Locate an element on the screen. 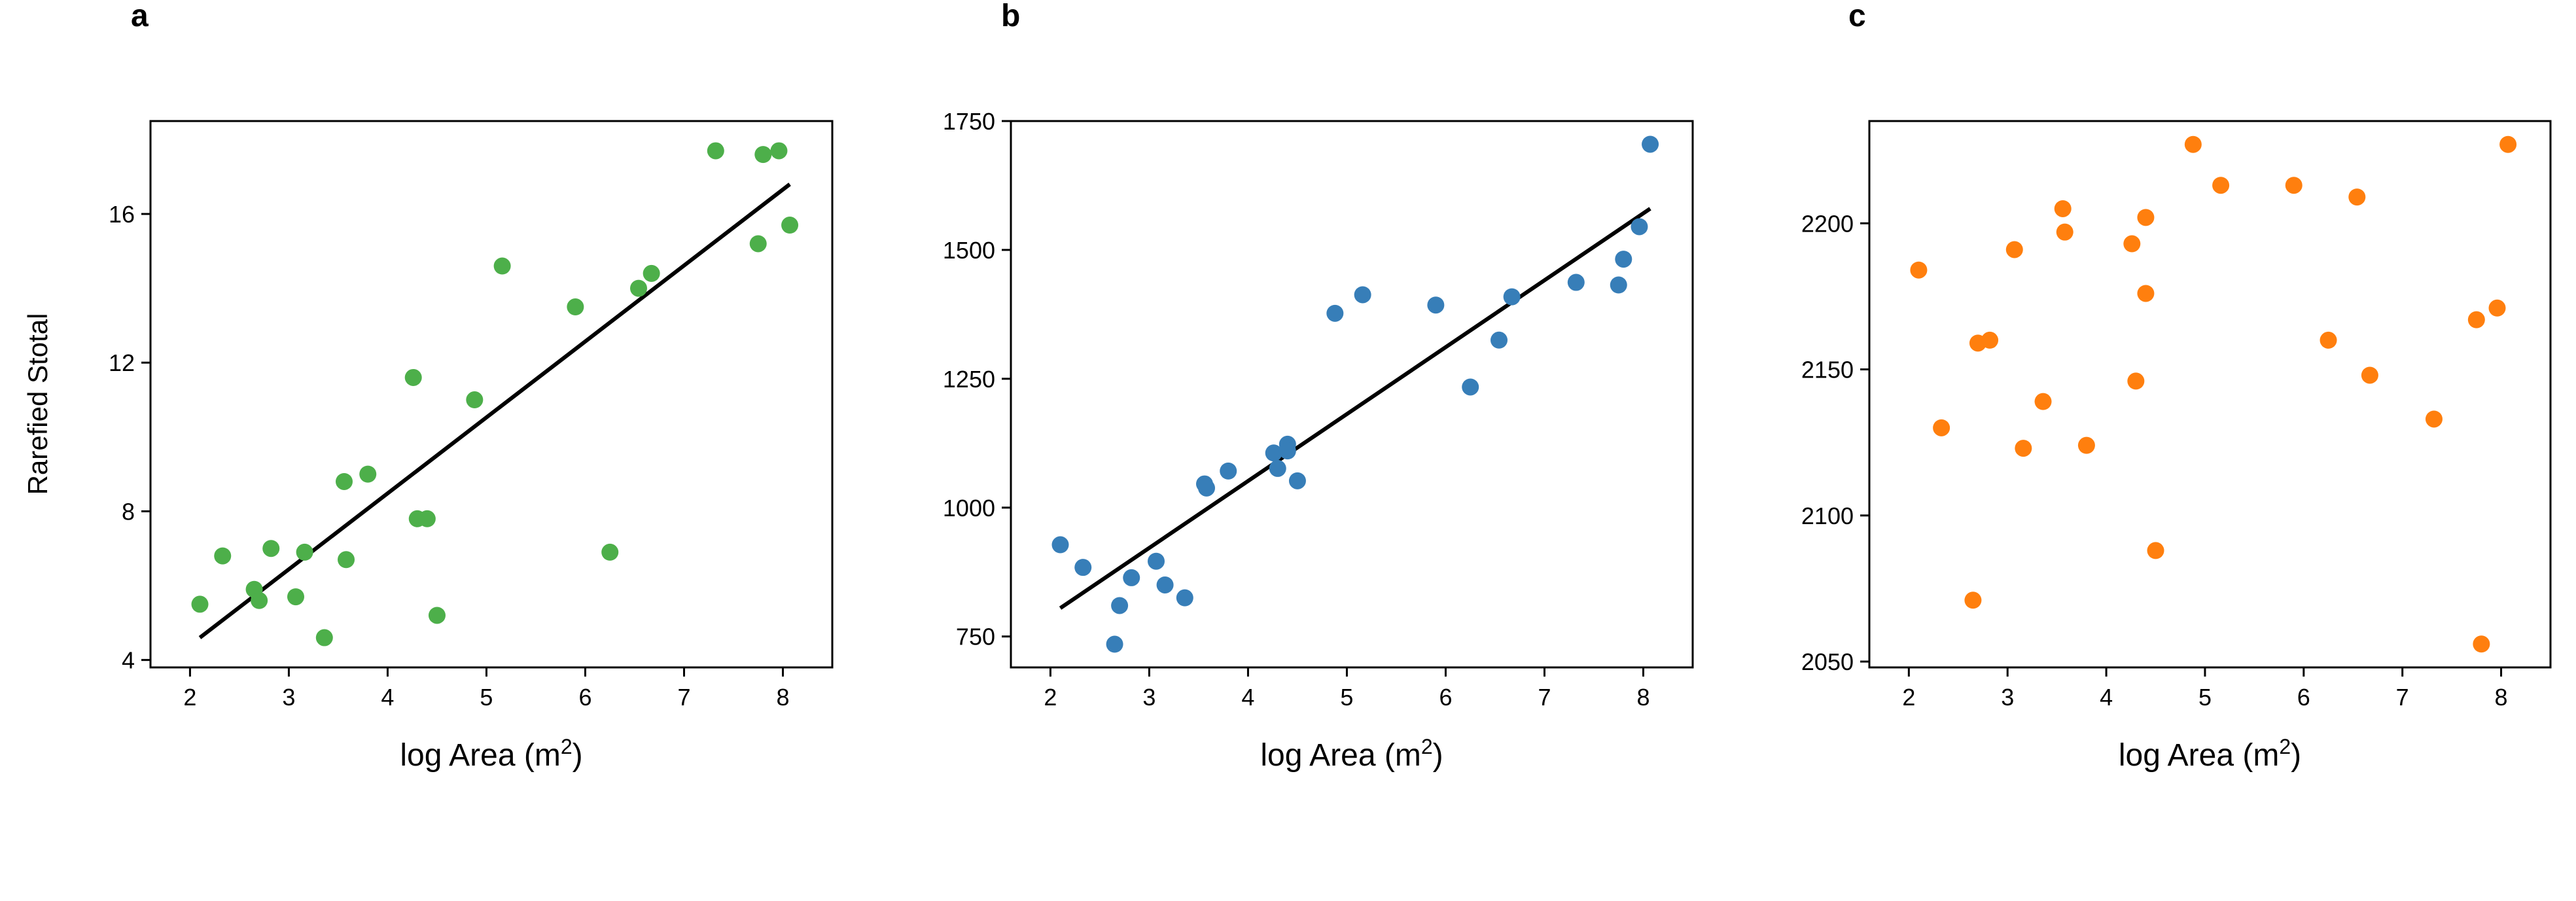  y-tick-label: 1250 is located at coordinates (969, 380).